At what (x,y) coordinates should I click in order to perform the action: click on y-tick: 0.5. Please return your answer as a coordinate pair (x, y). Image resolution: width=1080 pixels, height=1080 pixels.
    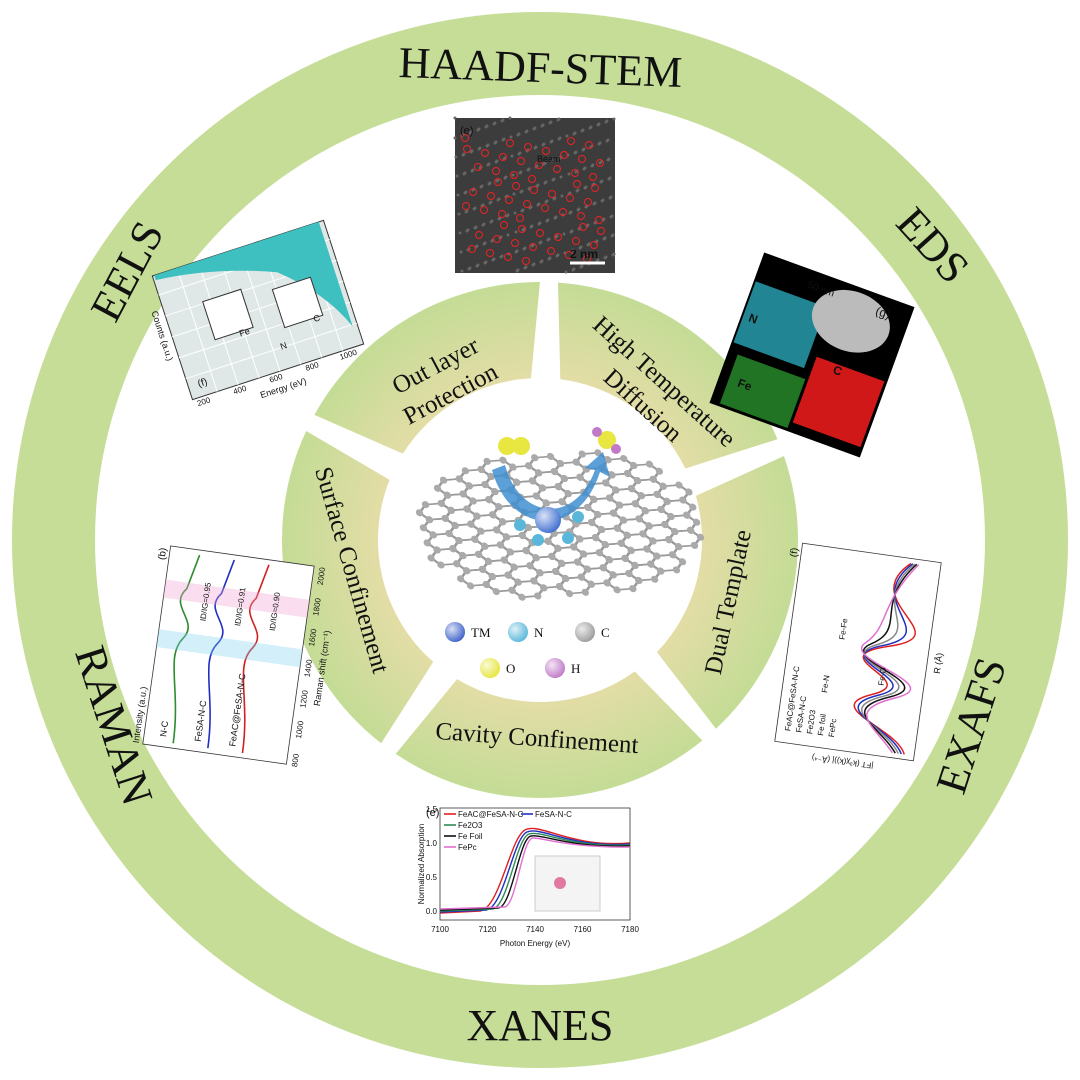
    Looking at the image, I should click on (432, 877).